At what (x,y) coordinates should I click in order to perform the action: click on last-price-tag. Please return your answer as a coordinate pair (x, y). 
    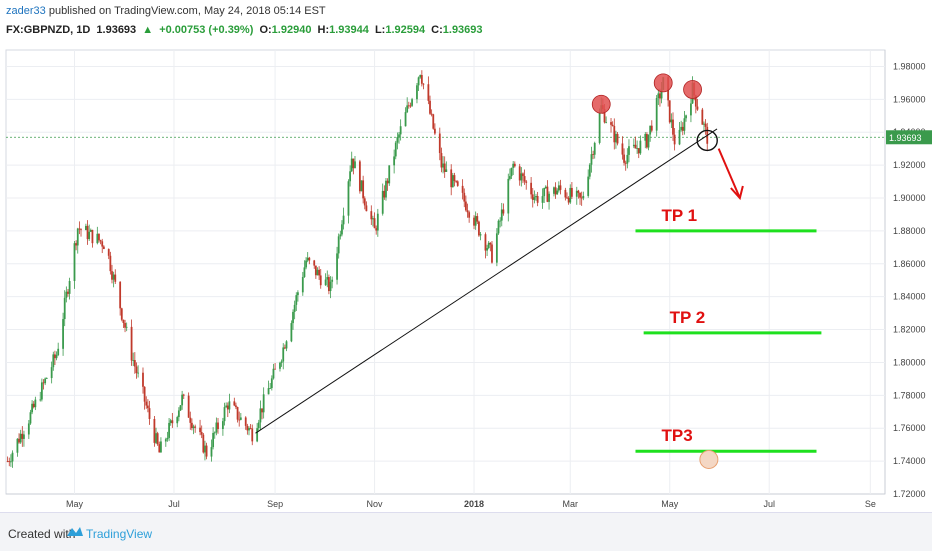
    Looking at the image, I should click on (909, 137).